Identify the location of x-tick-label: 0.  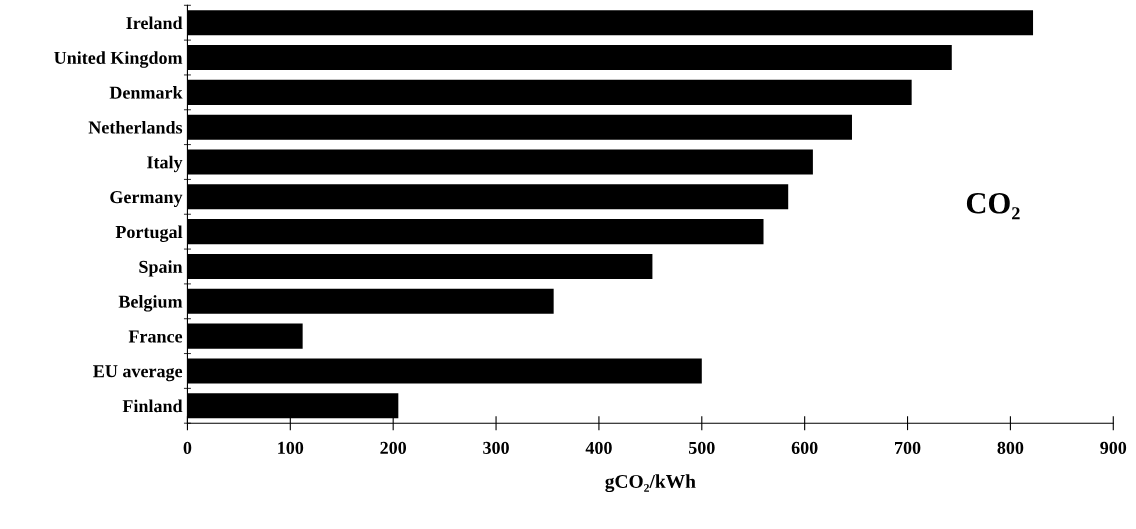
(187, 447).